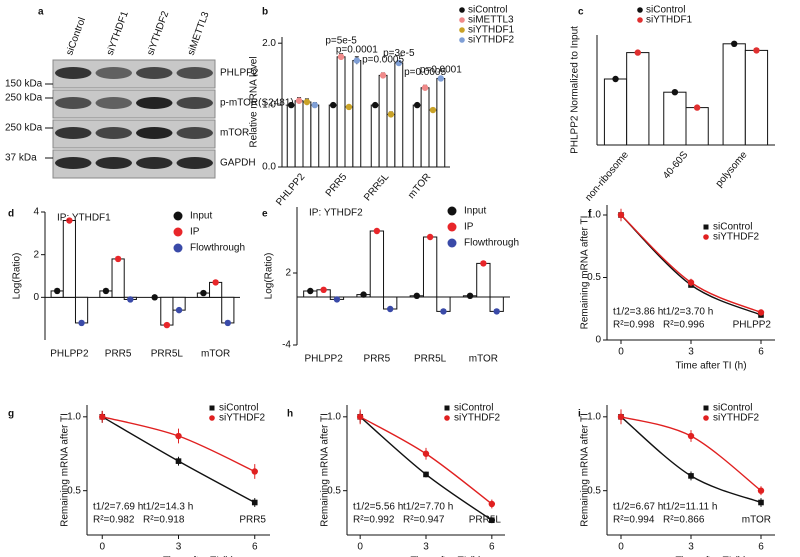 The height and width of the screenshot is (557, 800). I want to click on legend-label: siYTHDF1, so click(669, 20).